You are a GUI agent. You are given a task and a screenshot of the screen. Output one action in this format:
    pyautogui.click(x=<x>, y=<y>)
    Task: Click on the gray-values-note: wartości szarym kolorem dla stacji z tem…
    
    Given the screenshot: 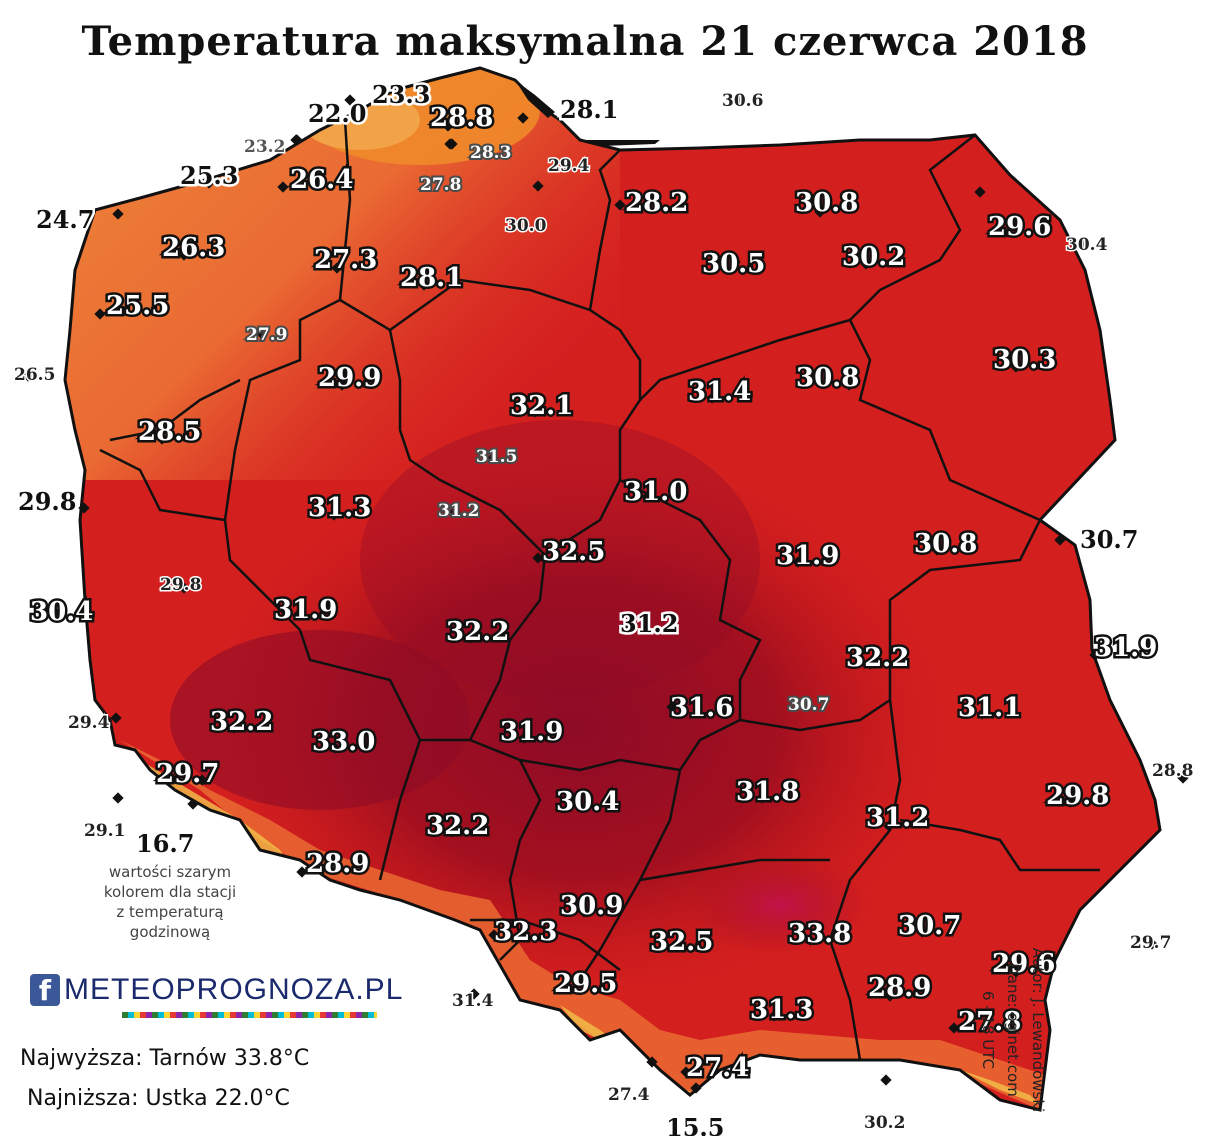 What is the action you would take?
    pyautogui.click(x=170, y=902)
    